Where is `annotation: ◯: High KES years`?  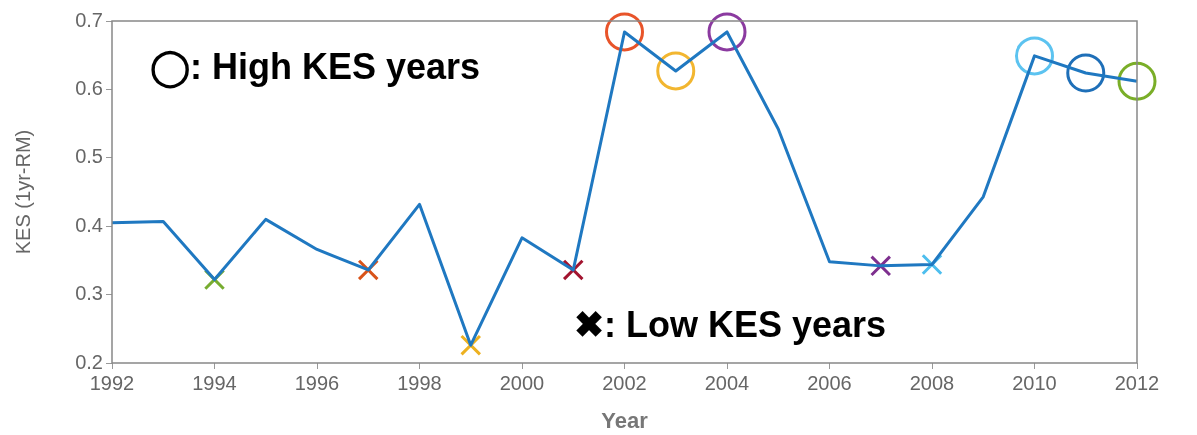
annotation: ◯: High KES years is located at coordinates (315, 67).